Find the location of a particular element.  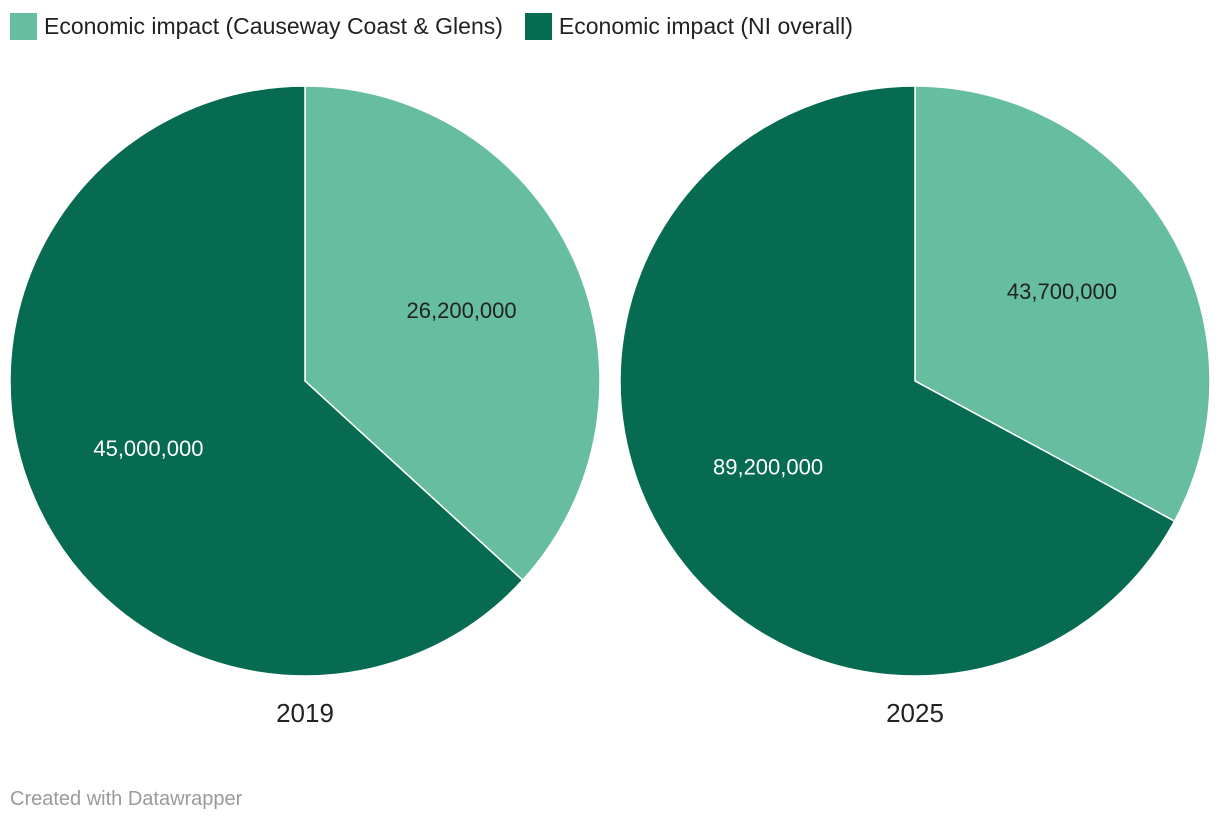

legend-label-causeway: Economic impact (Causeway Coast & Glens) is located at coordinates (273, 26).